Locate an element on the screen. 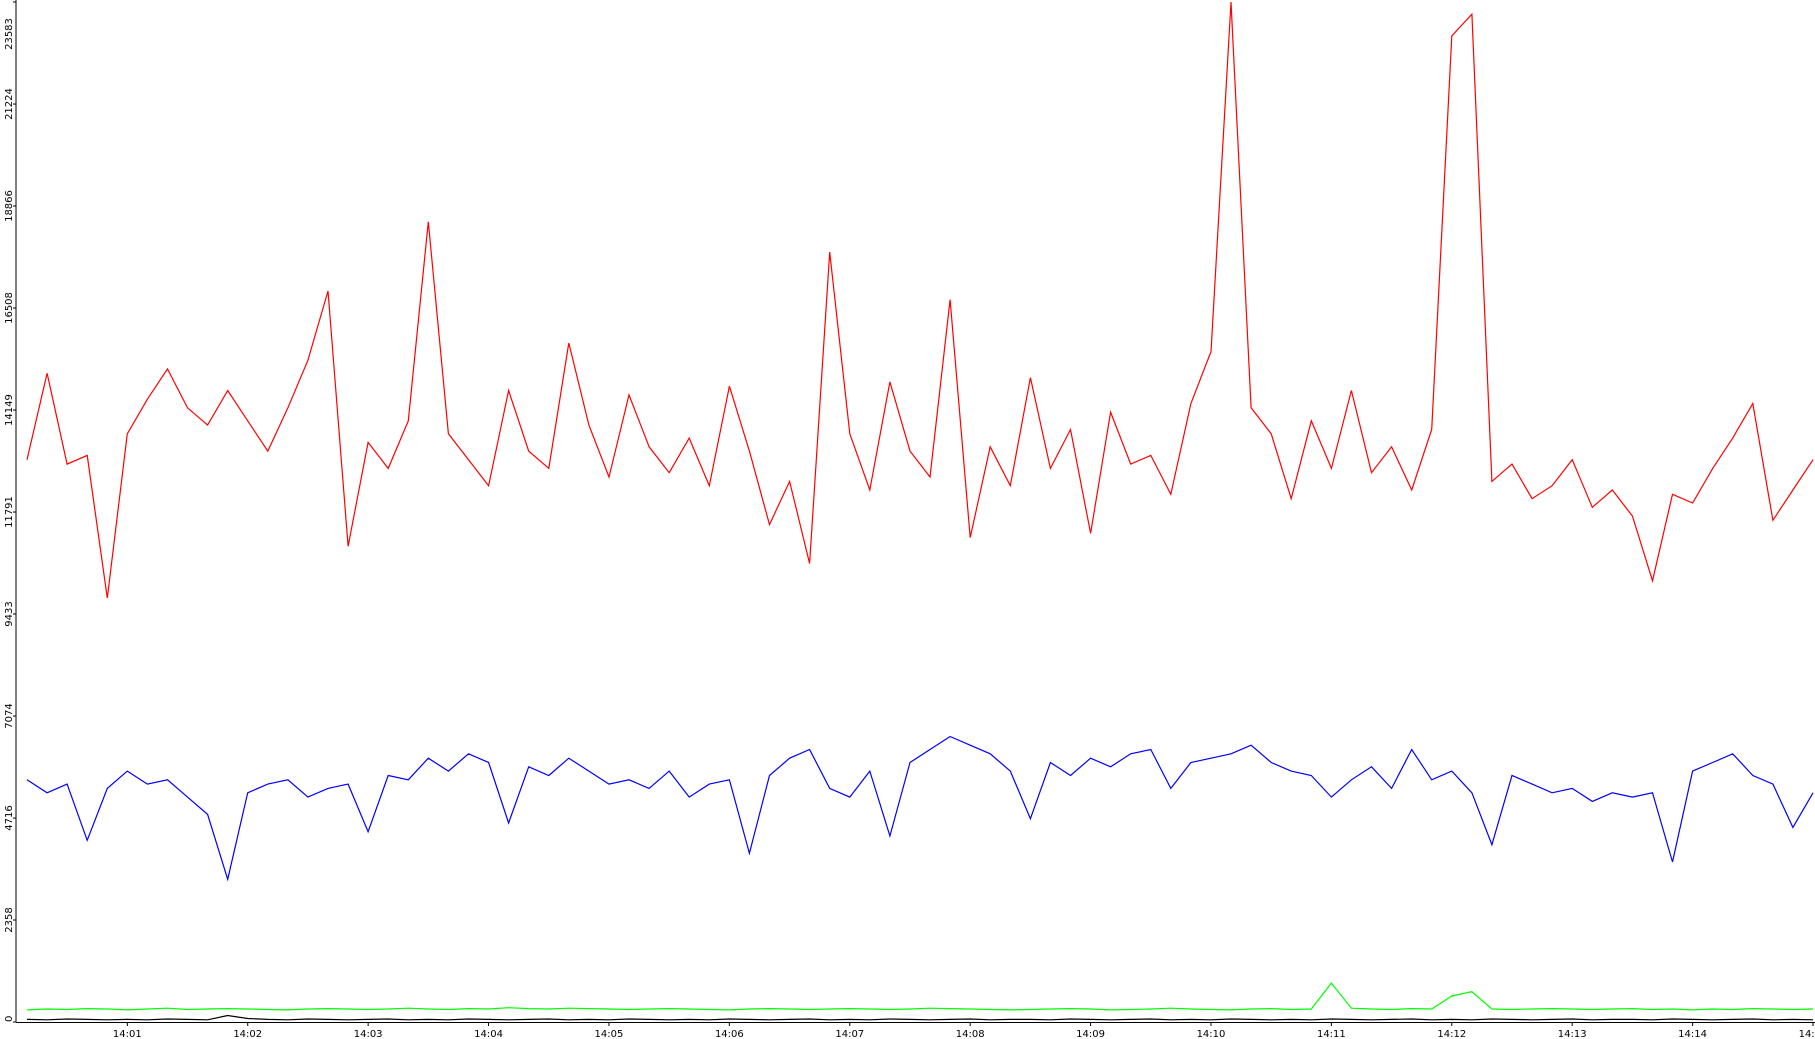 This screenshot has width=1815, height=1039. x-tick-label: 14:15 is located at coordinates (1807, 1034).